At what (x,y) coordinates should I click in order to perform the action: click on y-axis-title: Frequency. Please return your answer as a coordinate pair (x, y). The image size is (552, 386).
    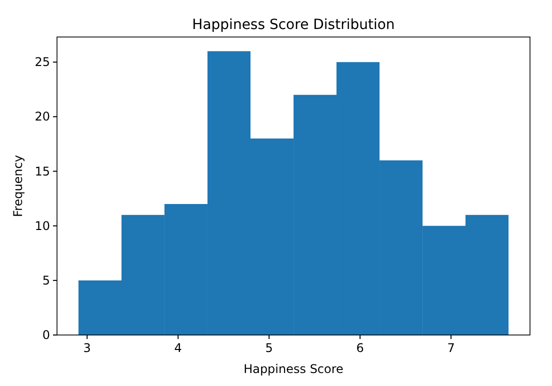
    Looking at the image, I should click on (18, 186).